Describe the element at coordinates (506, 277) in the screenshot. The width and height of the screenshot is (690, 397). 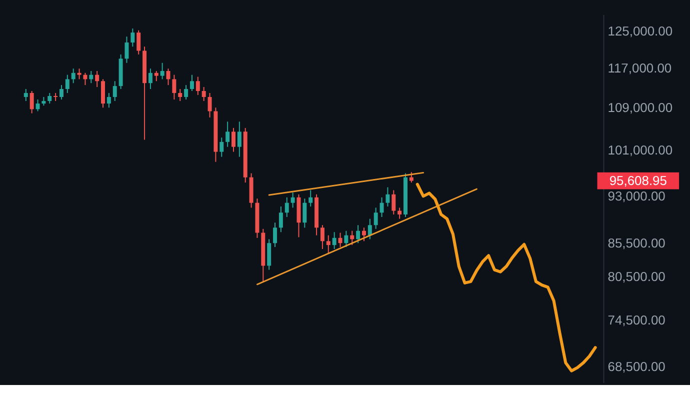
I see `line-series` at that location.